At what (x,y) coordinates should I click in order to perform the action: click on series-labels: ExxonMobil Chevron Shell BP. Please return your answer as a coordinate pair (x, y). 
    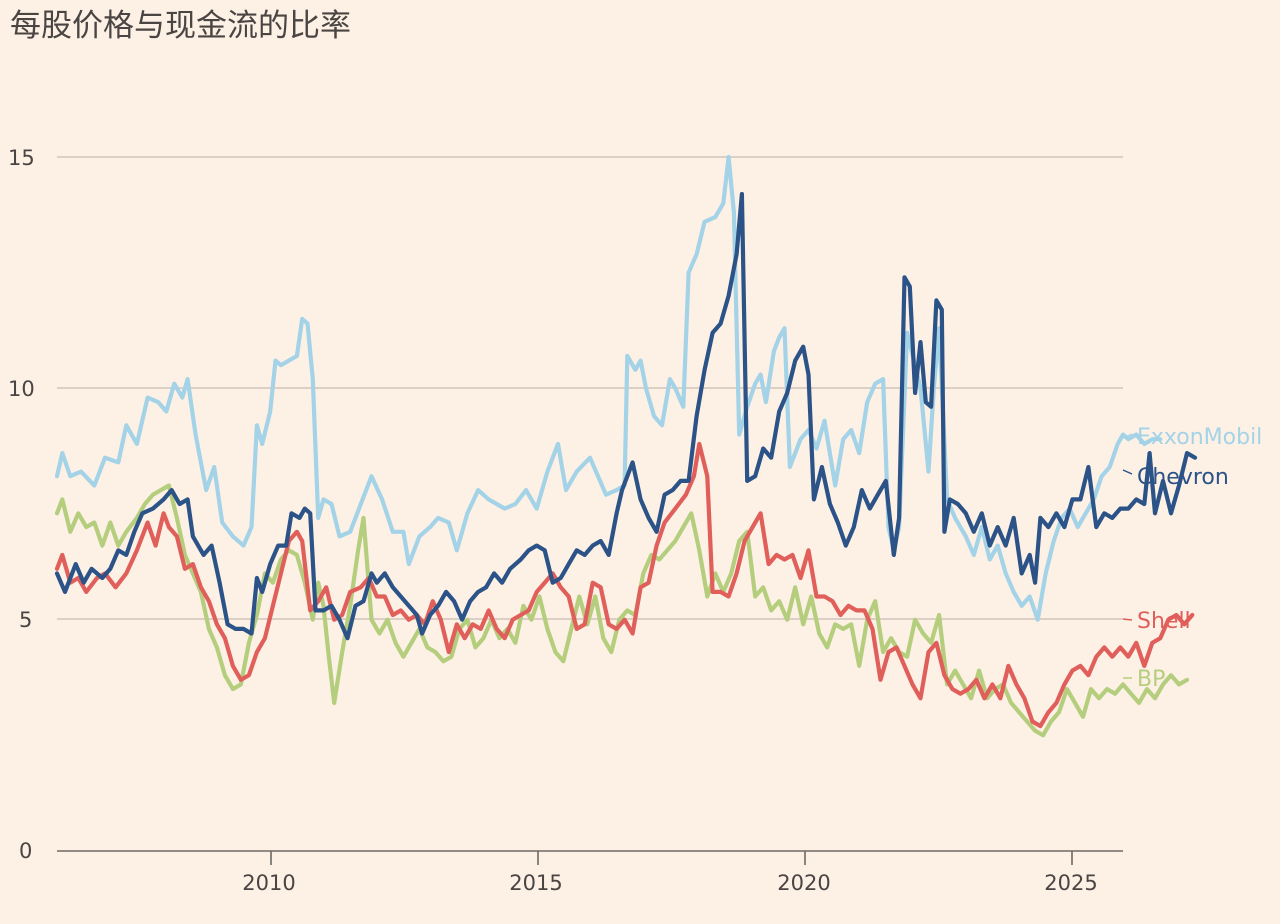
    Looking at the image, I should click on (1192, 558).